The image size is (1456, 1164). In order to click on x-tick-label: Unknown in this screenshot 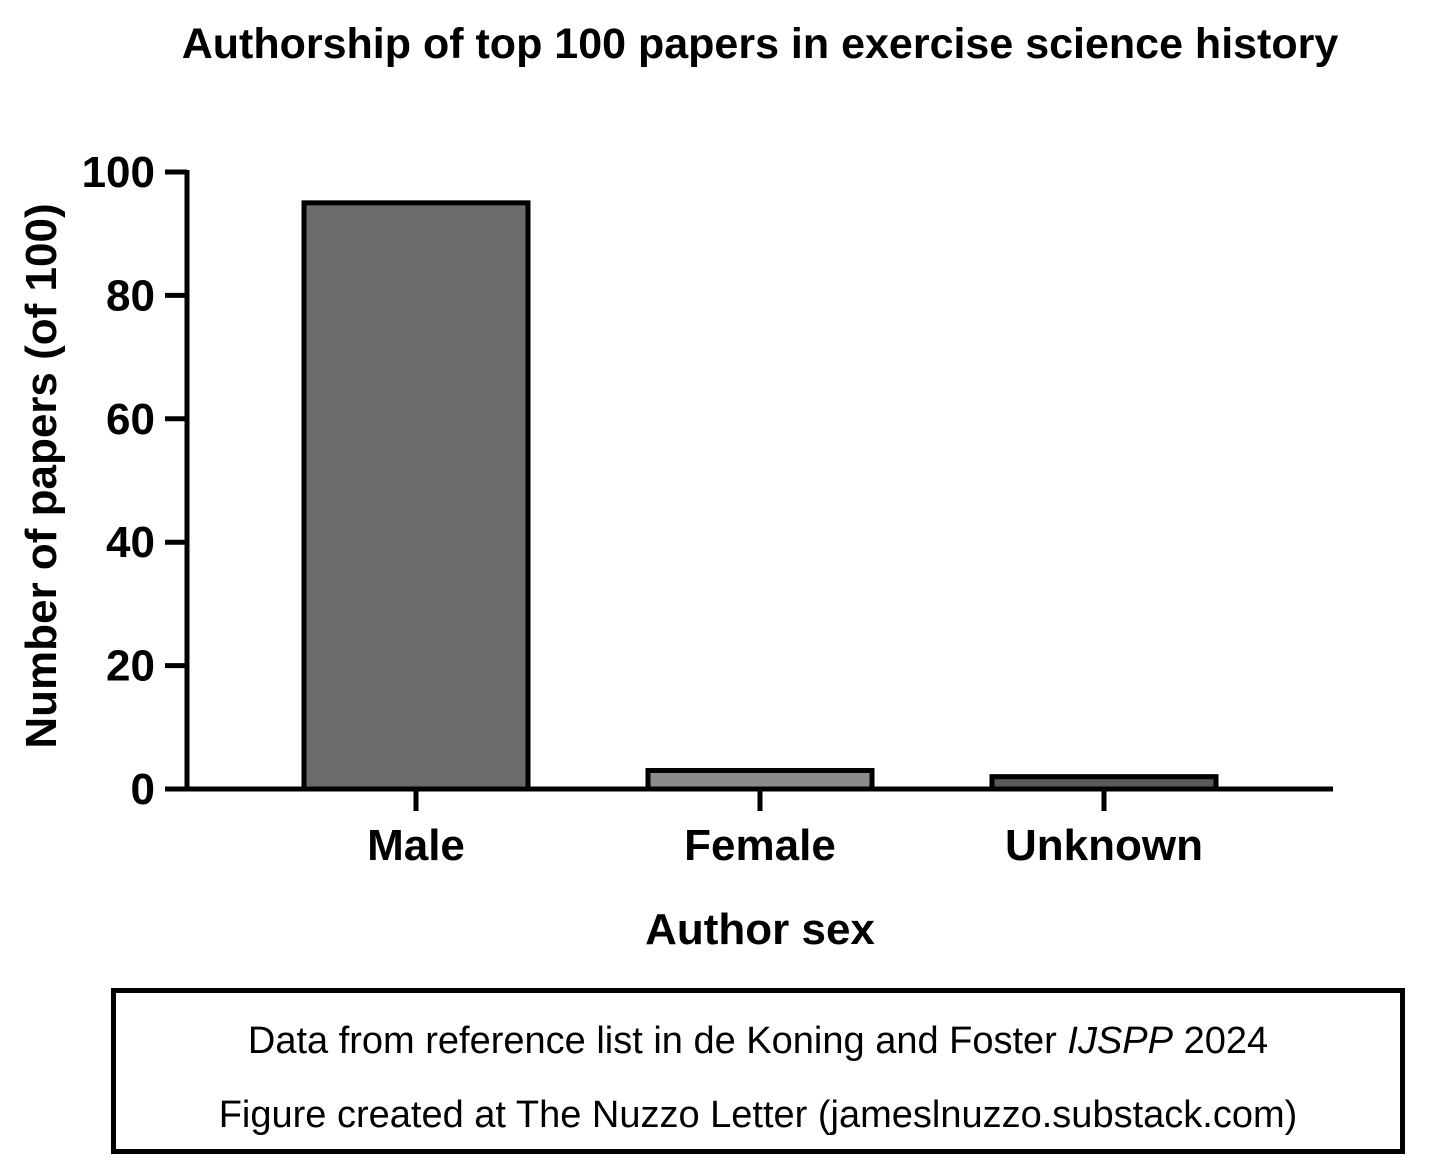, I will do `click(1104, 845)`.